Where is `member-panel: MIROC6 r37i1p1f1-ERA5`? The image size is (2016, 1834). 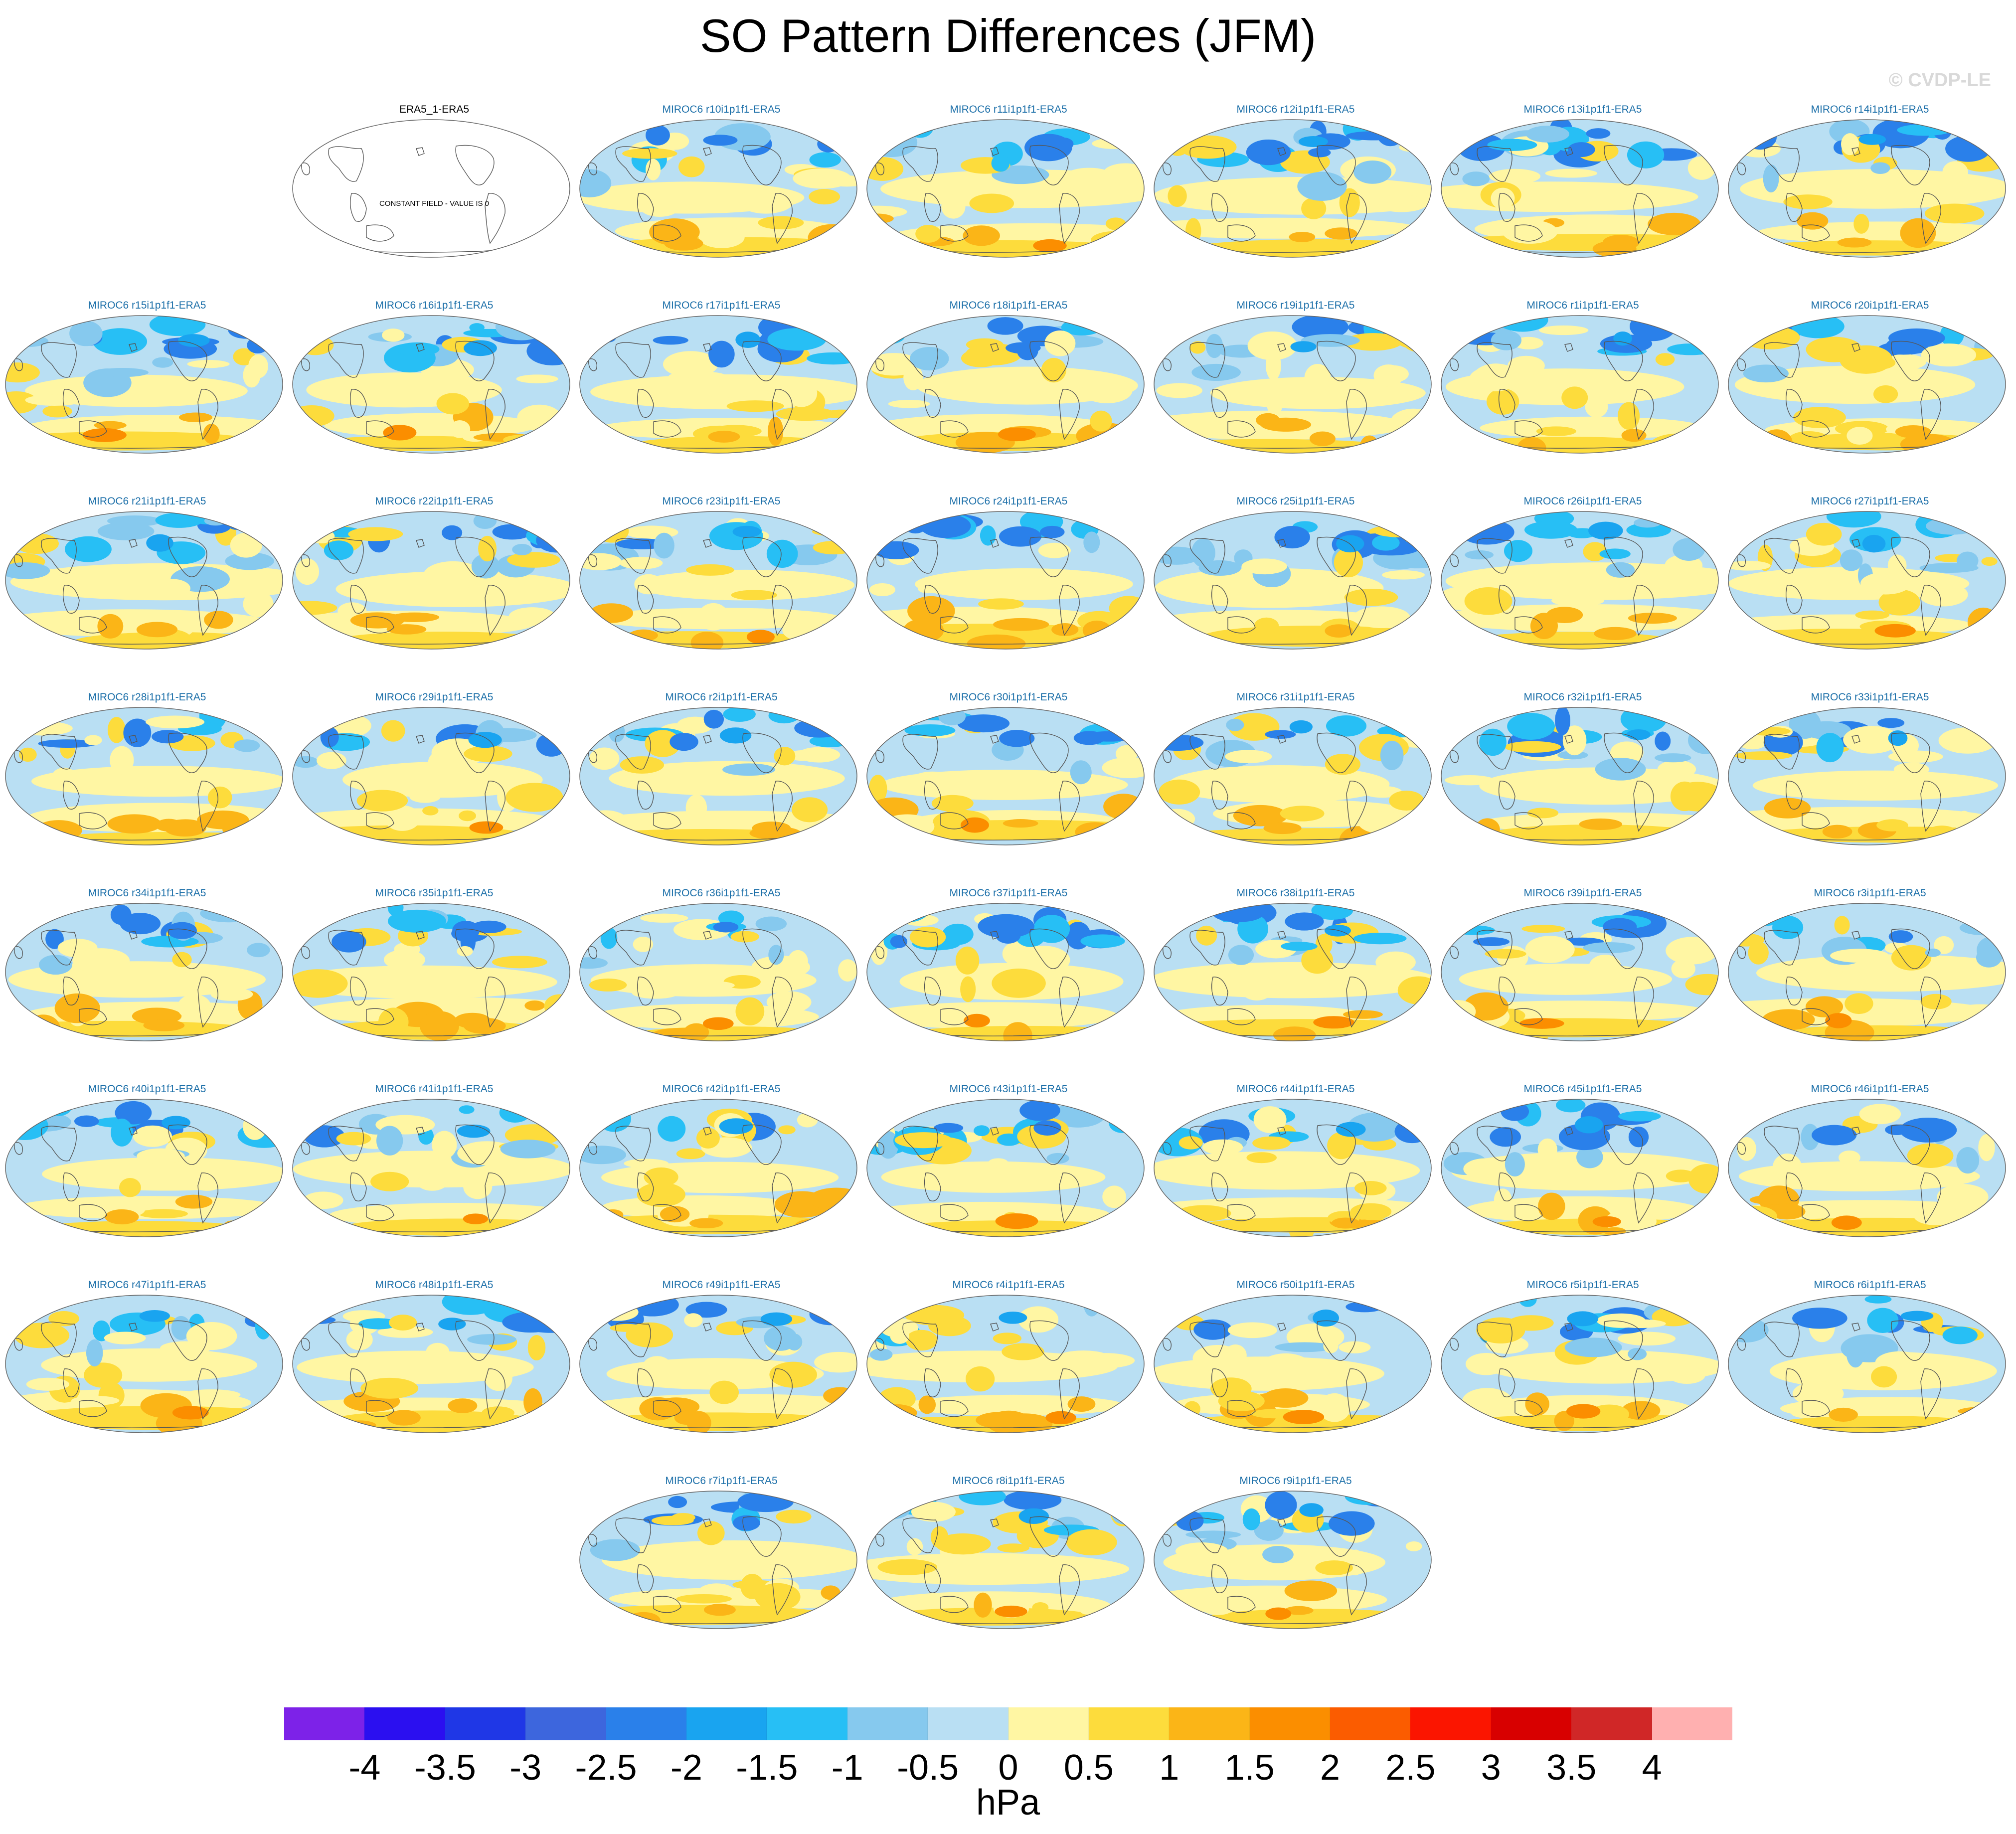
member-panel: MIROC6 r37i1p1f1-ERA5 is located at coordinates (1008, 982).